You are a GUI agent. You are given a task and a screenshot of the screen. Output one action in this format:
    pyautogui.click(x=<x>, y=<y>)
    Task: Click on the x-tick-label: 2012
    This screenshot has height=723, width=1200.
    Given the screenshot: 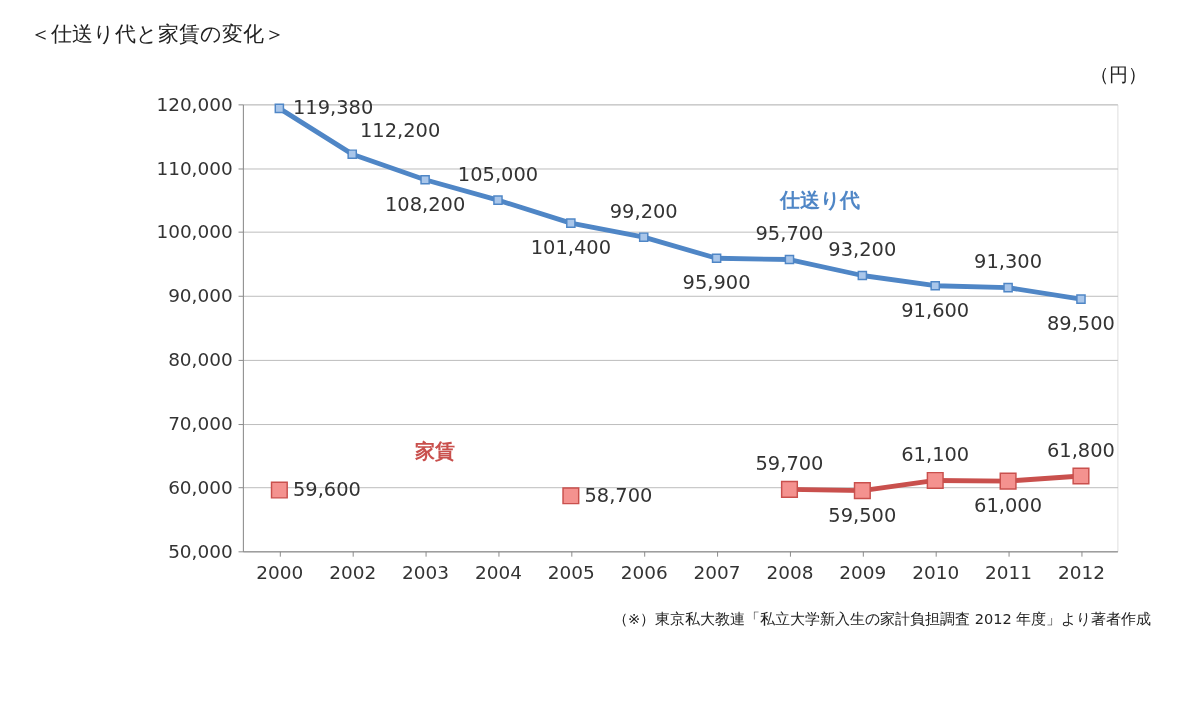 What is the action you would take?
    pyautogui.click(x=1081, y=573)
    